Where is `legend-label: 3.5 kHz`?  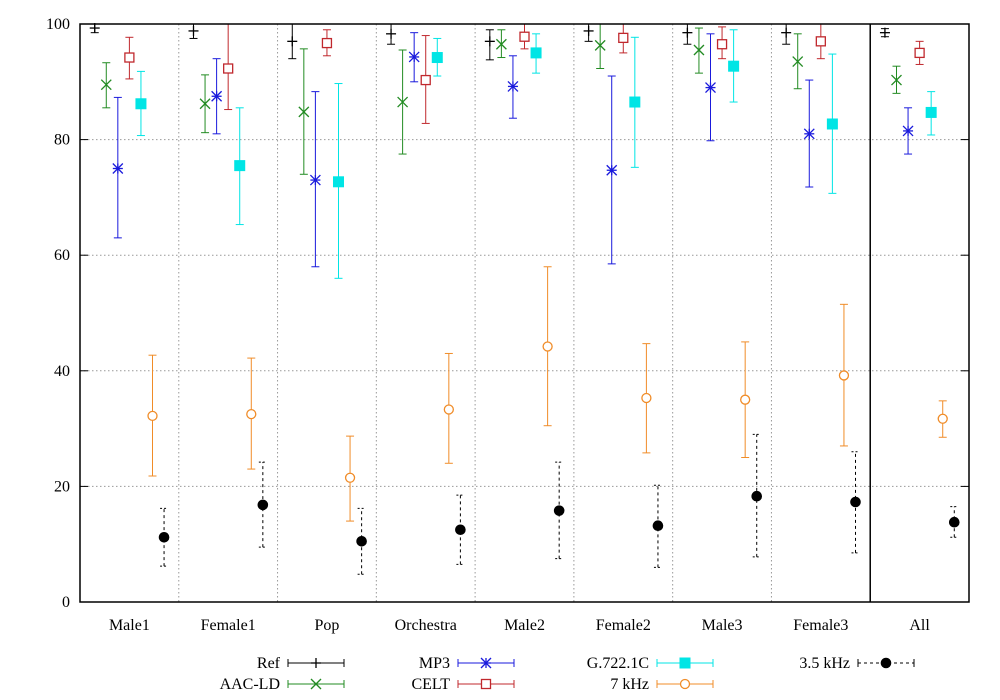
legend-label: 3.5 kHz is located at coordinates (824, 663).